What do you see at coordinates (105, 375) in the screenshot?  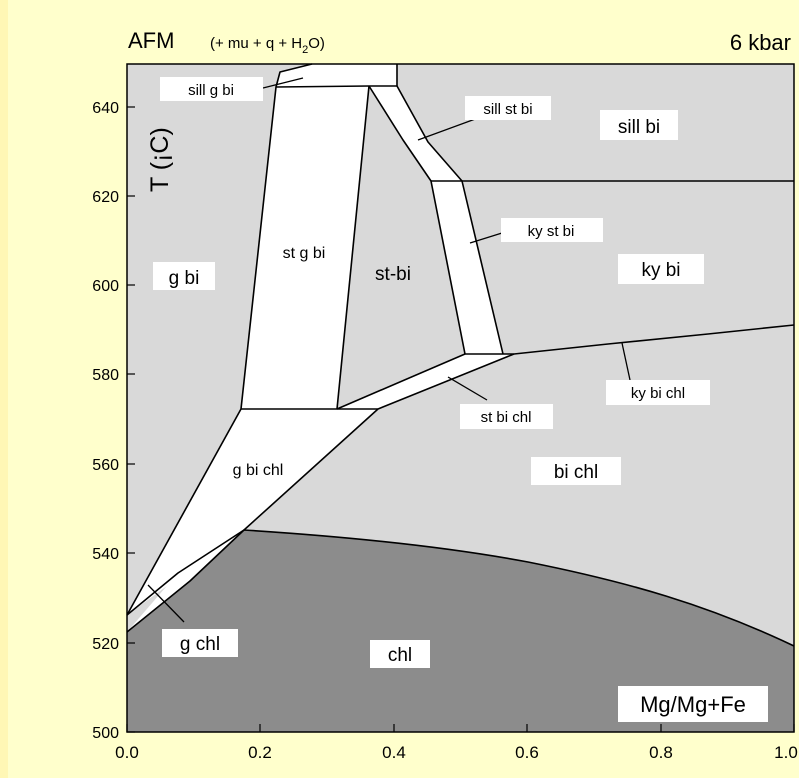 I see `y-tick-label: 580` at bounding box center [105, 375].